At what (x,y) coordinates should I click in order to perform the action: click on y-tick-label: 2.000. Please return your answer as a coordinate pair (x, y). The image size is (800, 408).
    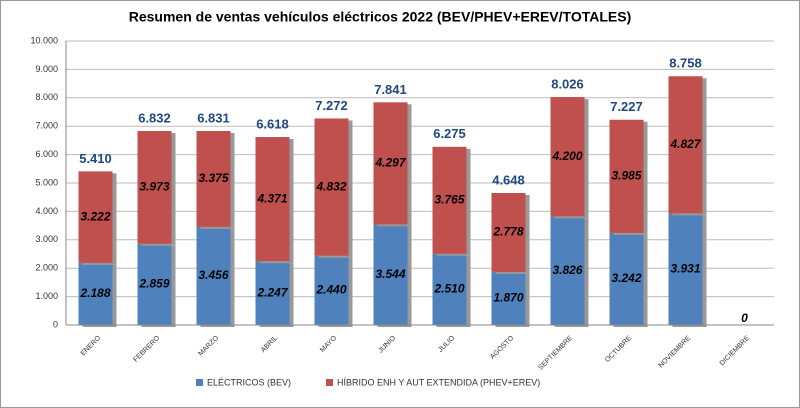
    Looking at the image, I should click on (46, 268).